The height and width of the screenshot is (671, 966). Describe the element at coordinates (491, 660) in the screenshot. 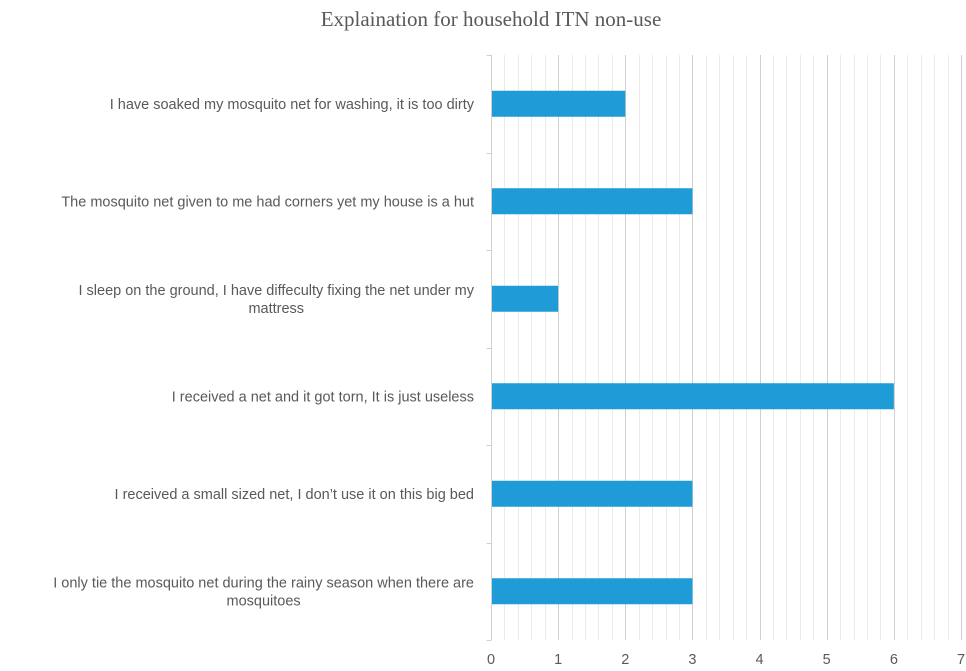

I see `x-tick-label: 0` at that location.